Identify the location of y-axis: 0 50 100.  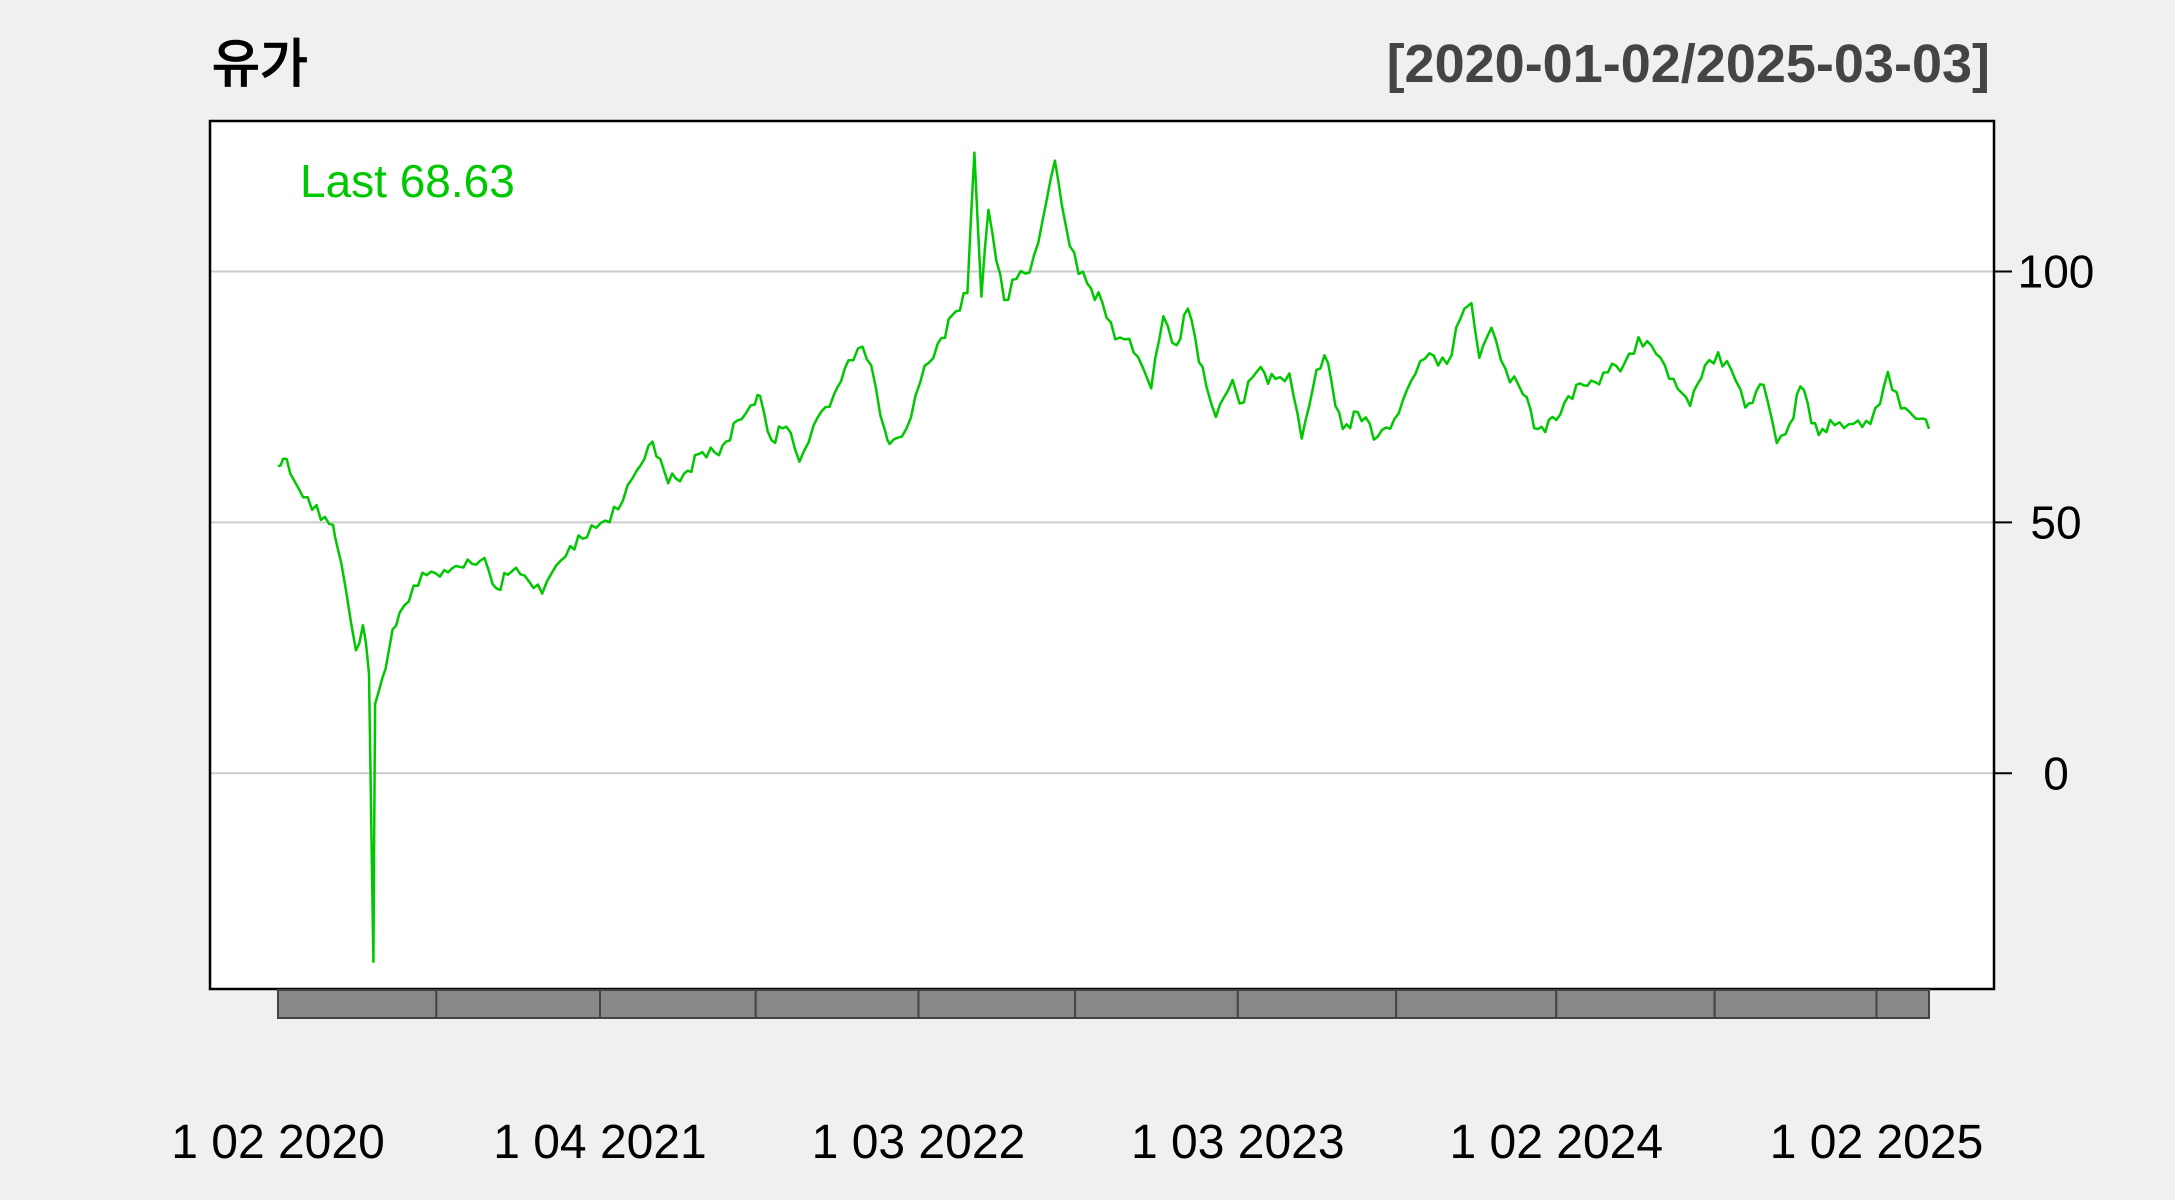
(2044, 522).